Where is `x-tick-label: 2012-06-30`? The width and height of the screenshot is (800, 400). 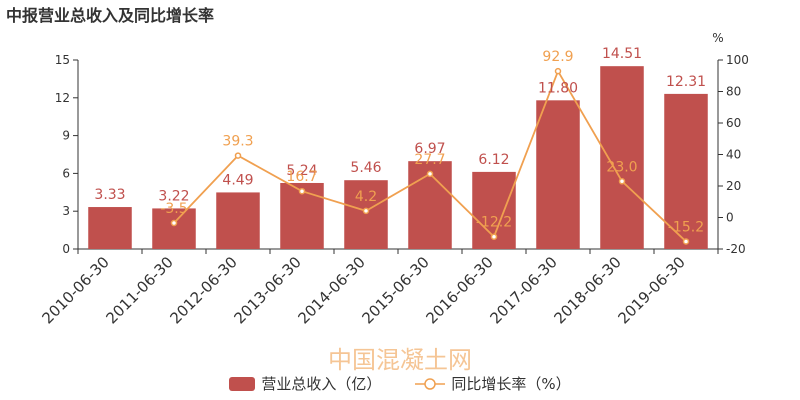 x-tick-label: 2012-06-30 is located at coordinates (203, 290).